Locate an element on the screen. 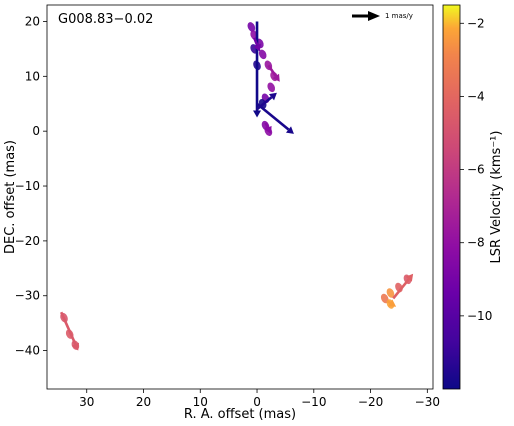 This screenshot has height=426, width=514. x-tick-label: −20 is located at coordinates (370, 402).